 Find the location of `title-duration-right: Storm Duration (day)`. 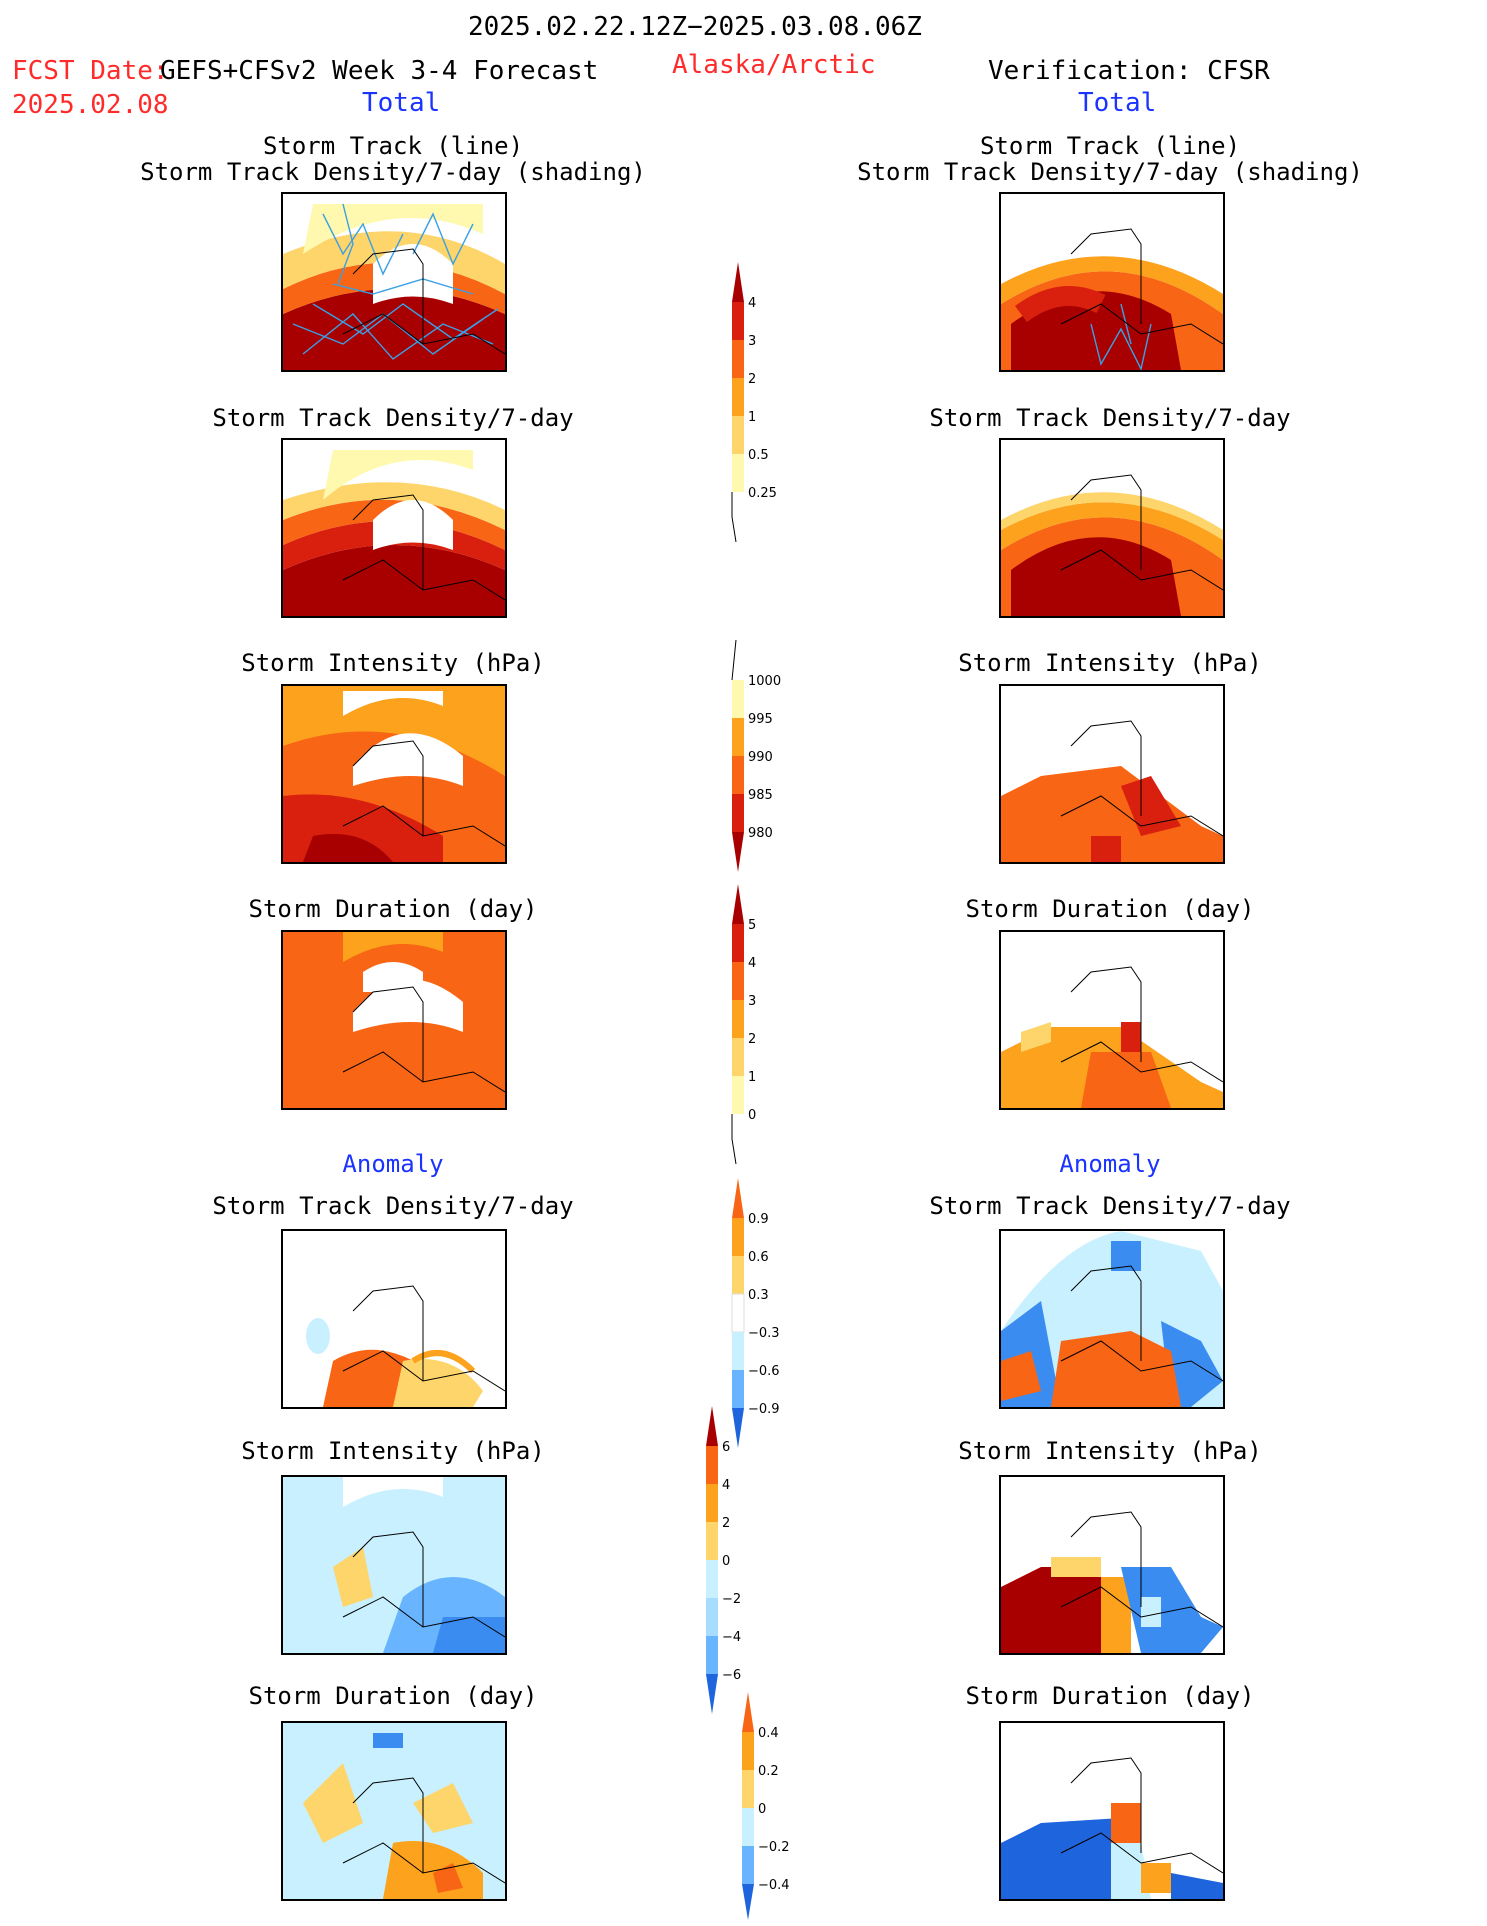

title-duration-right: Storm Duration (day) is located at coordinates (1110, 909).